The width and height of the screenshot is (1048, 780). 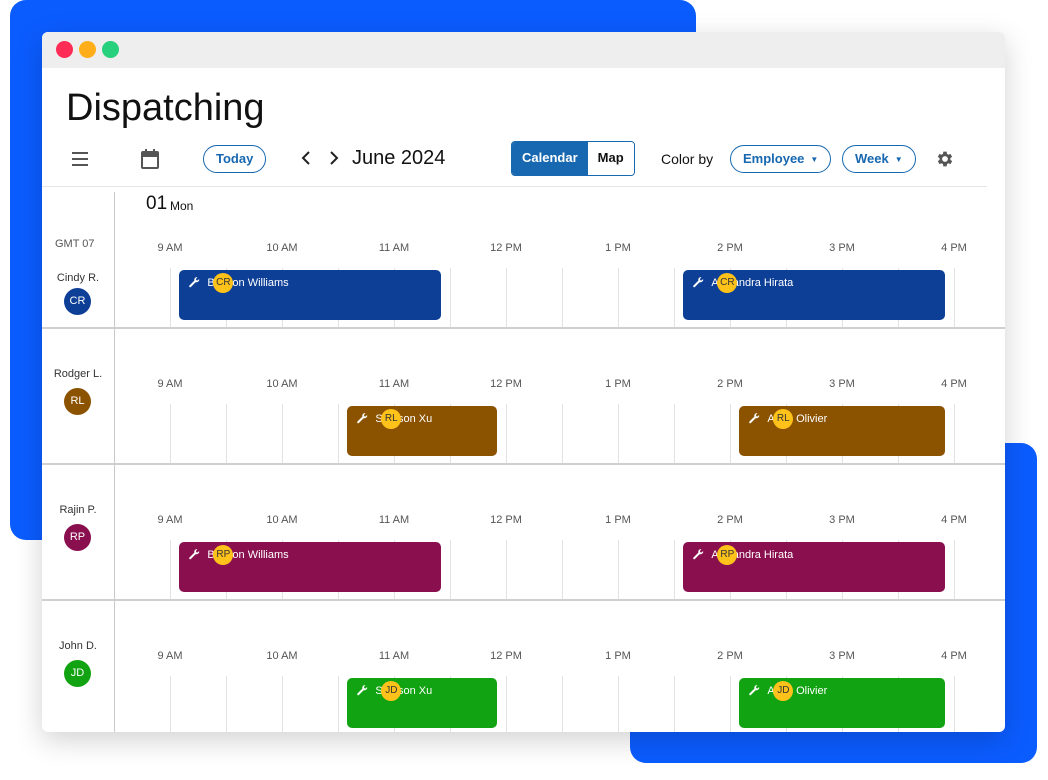 I want to click on color-by-dropdown: Employee ▼, so click(x=781, y=159).